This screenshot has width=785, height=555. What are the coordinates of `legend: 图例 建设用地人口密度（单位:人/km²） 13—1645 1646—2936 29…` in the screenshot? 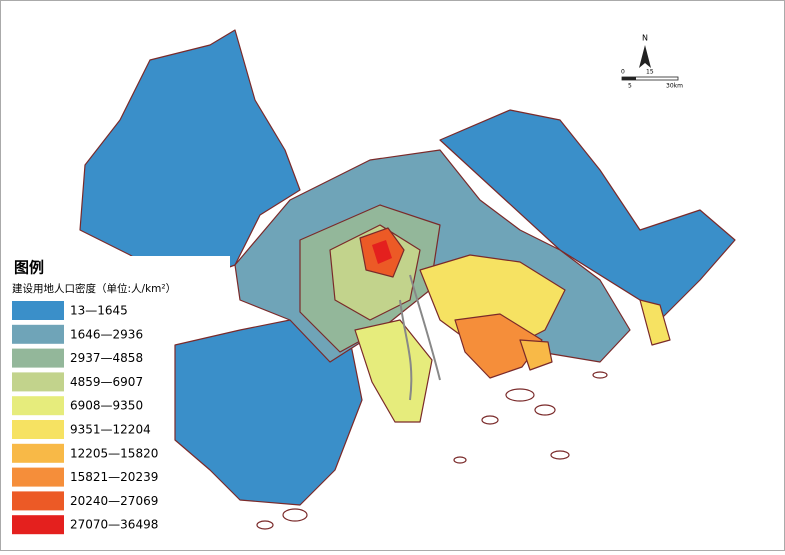 It's located at (91, 399).